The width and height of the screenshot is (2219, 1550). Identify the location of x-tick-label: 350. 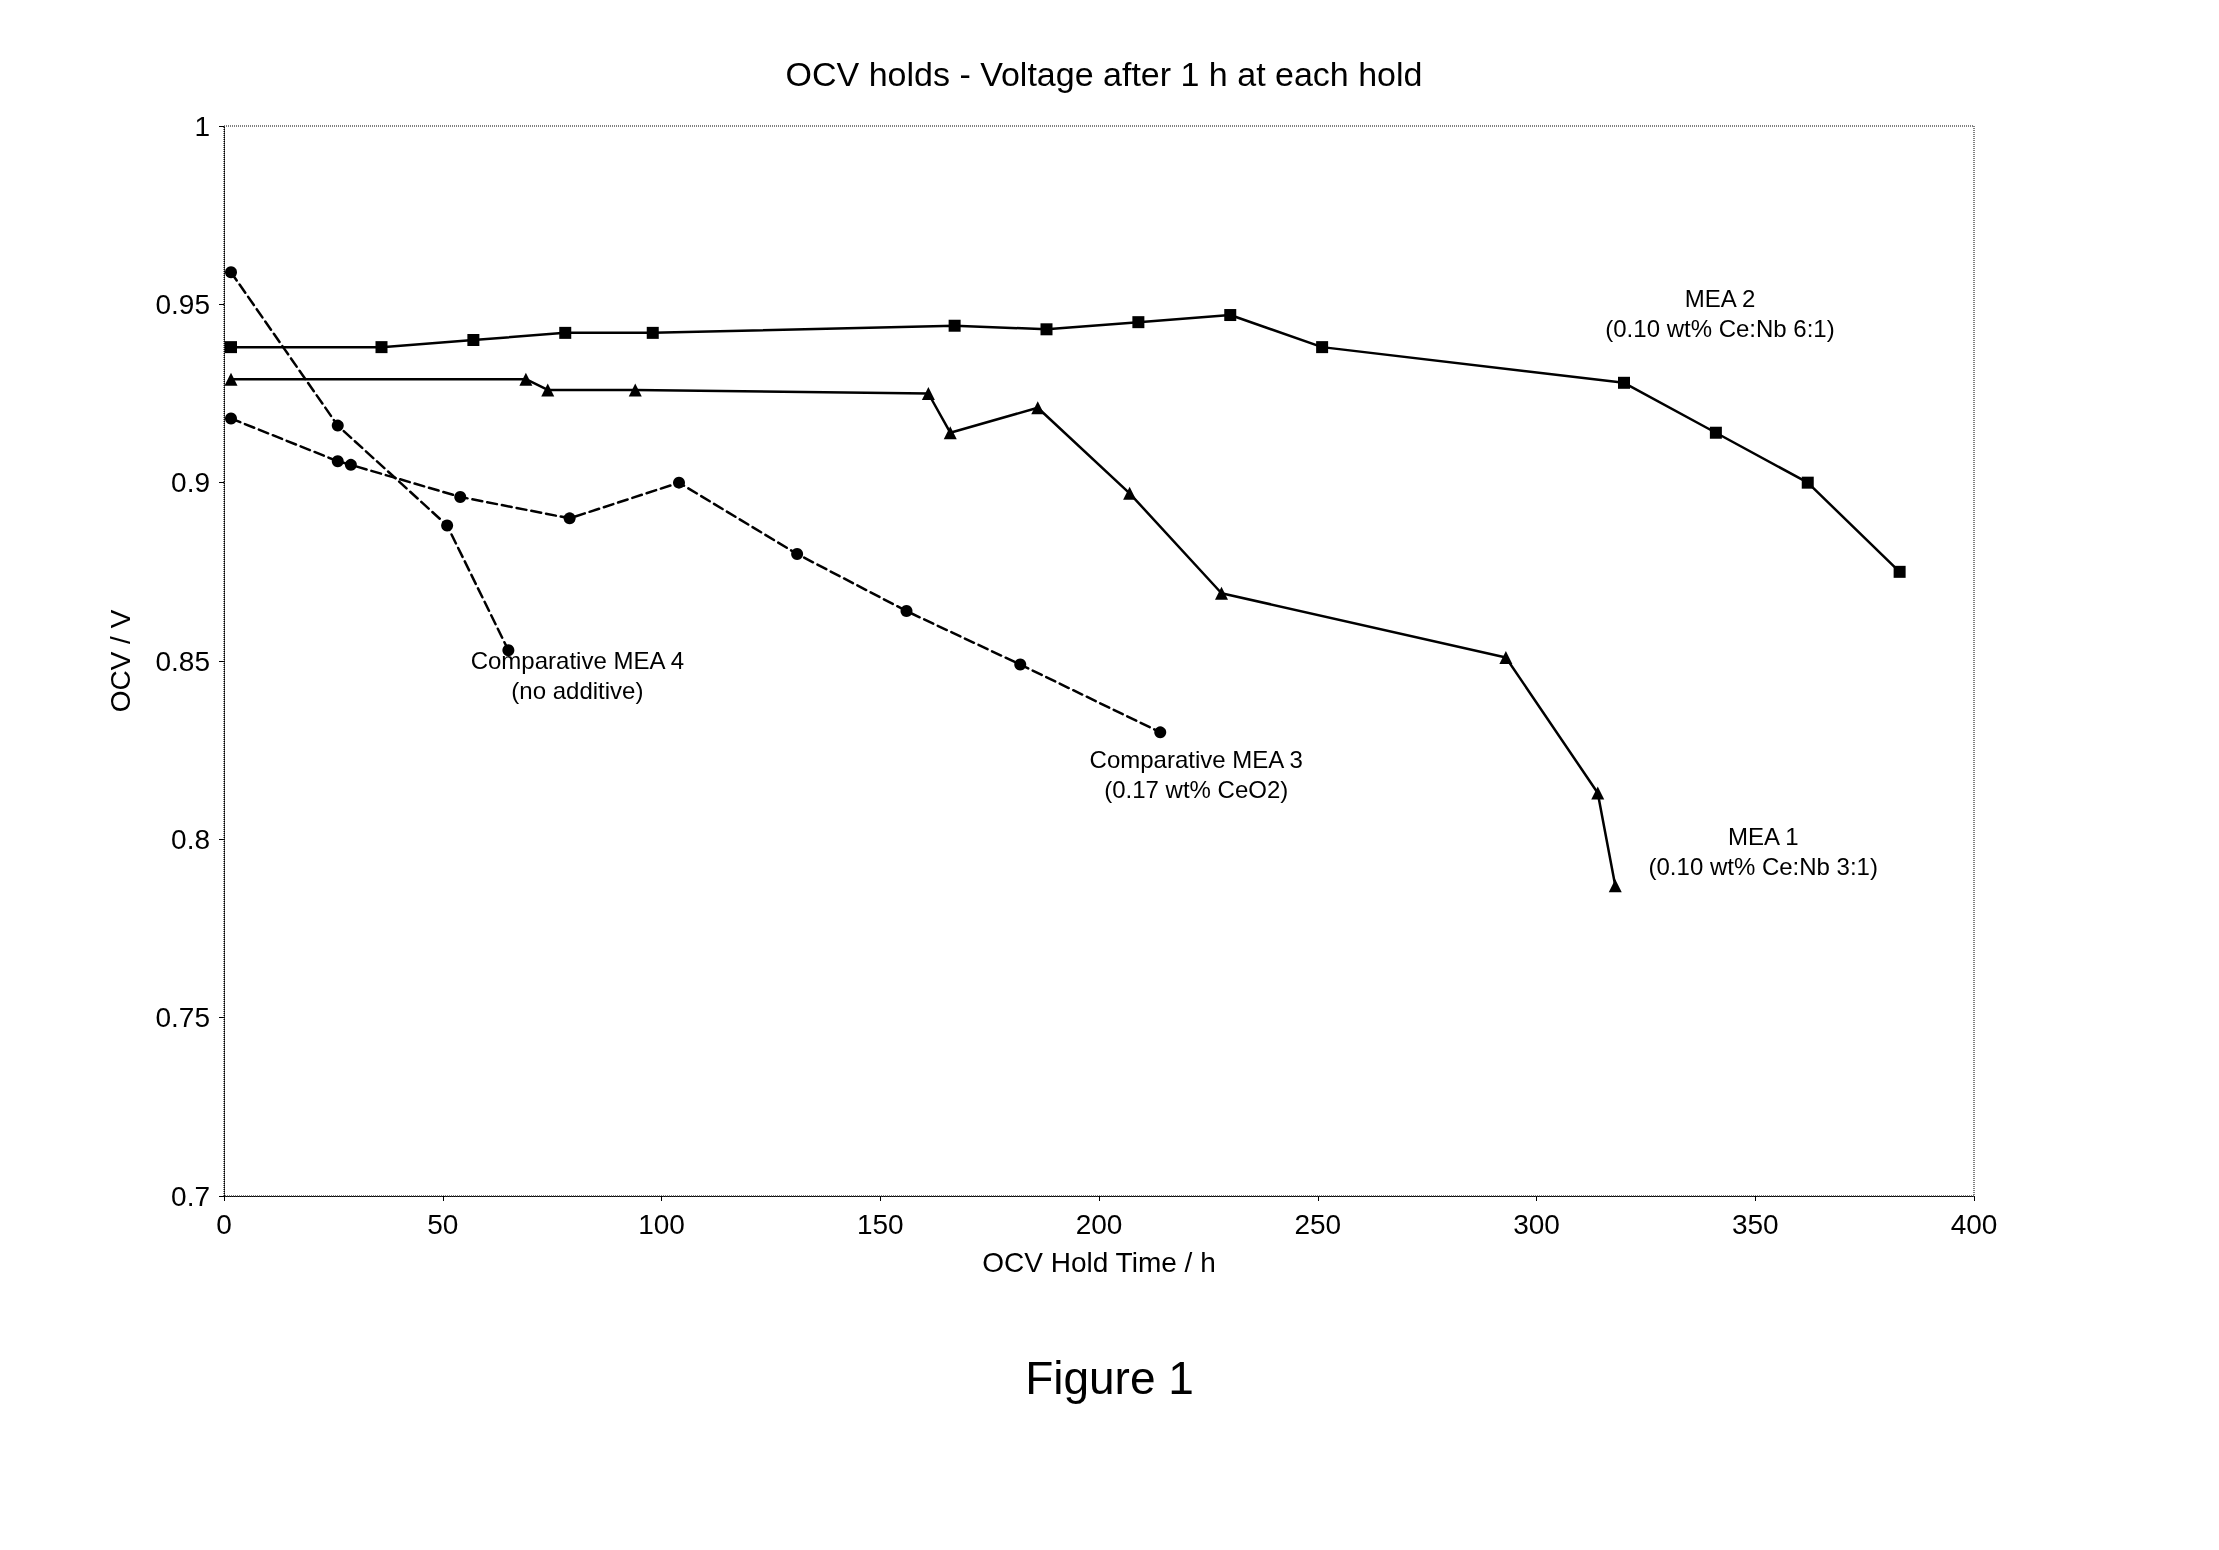
(1755, 1224).